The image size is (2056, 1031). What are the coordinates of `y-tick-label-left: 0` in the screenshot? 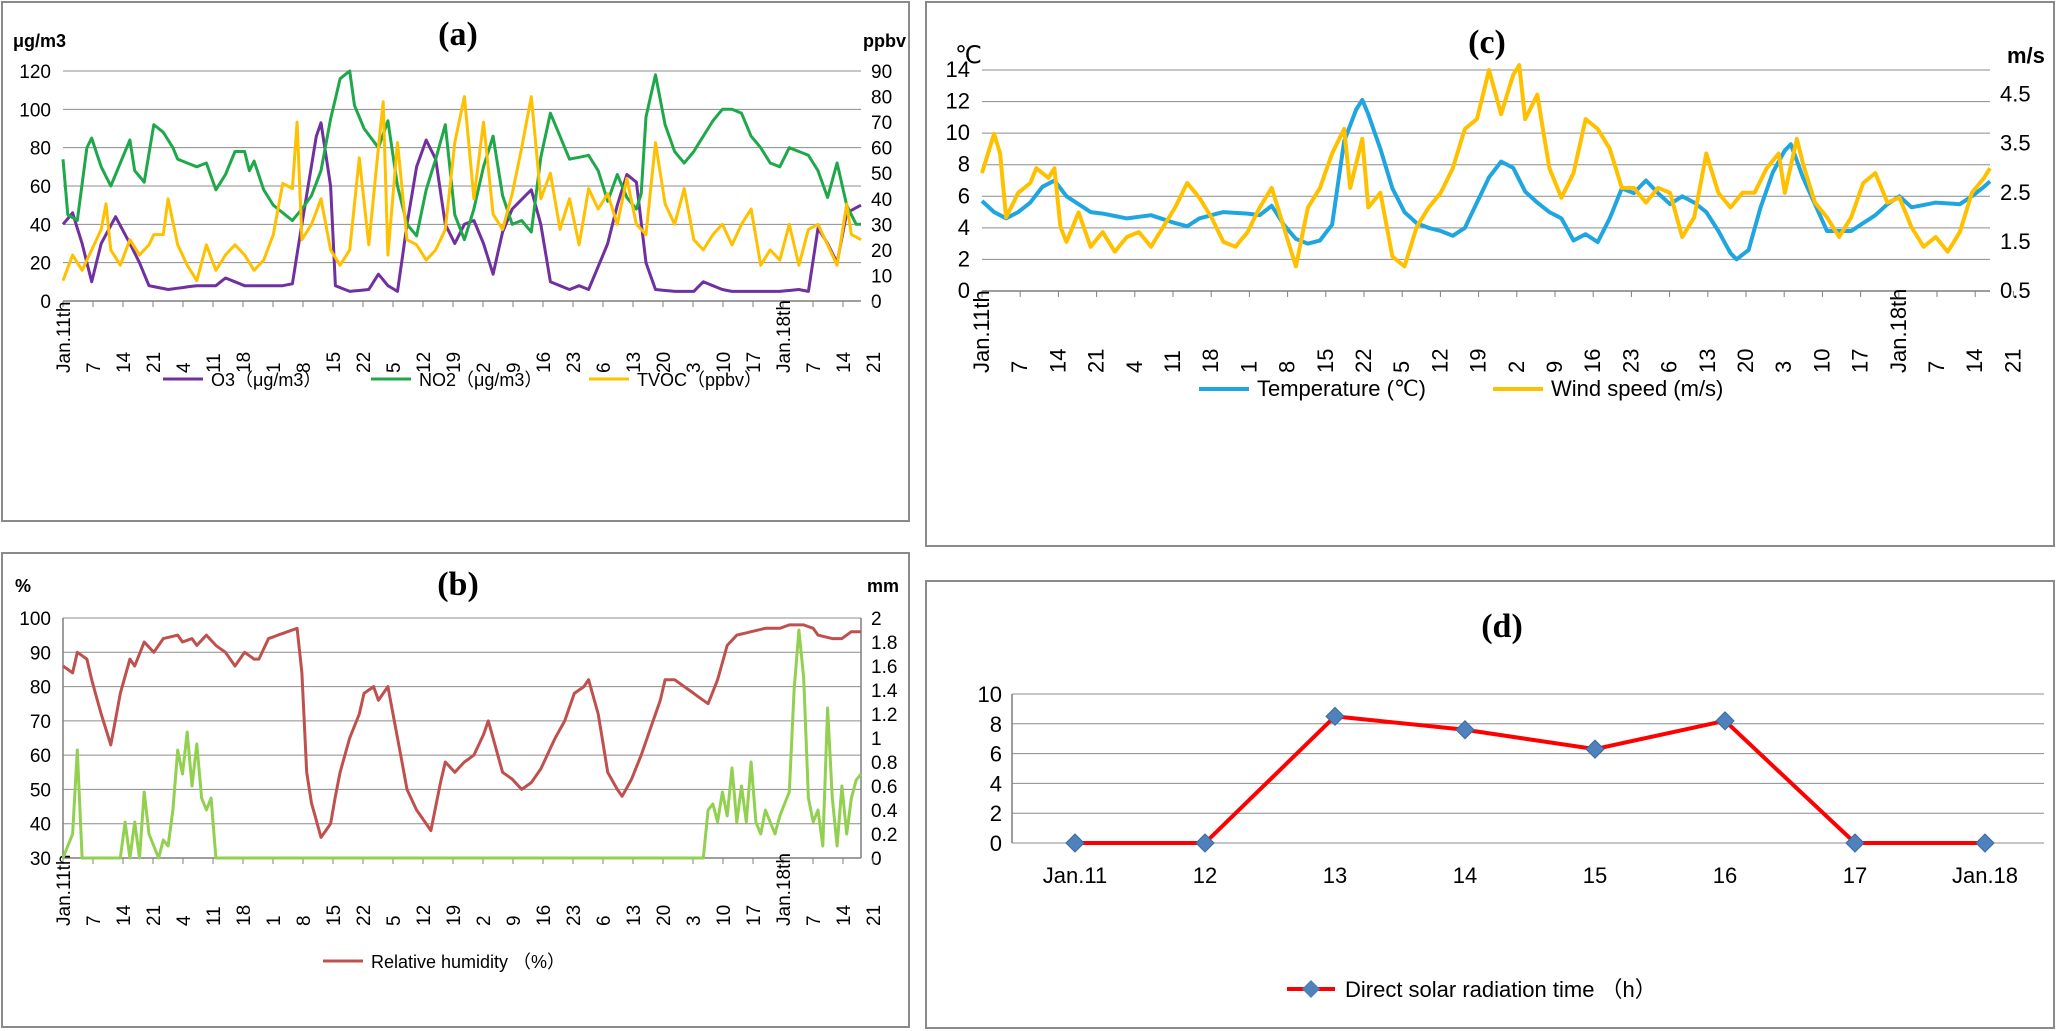 It's located at (964, 290).